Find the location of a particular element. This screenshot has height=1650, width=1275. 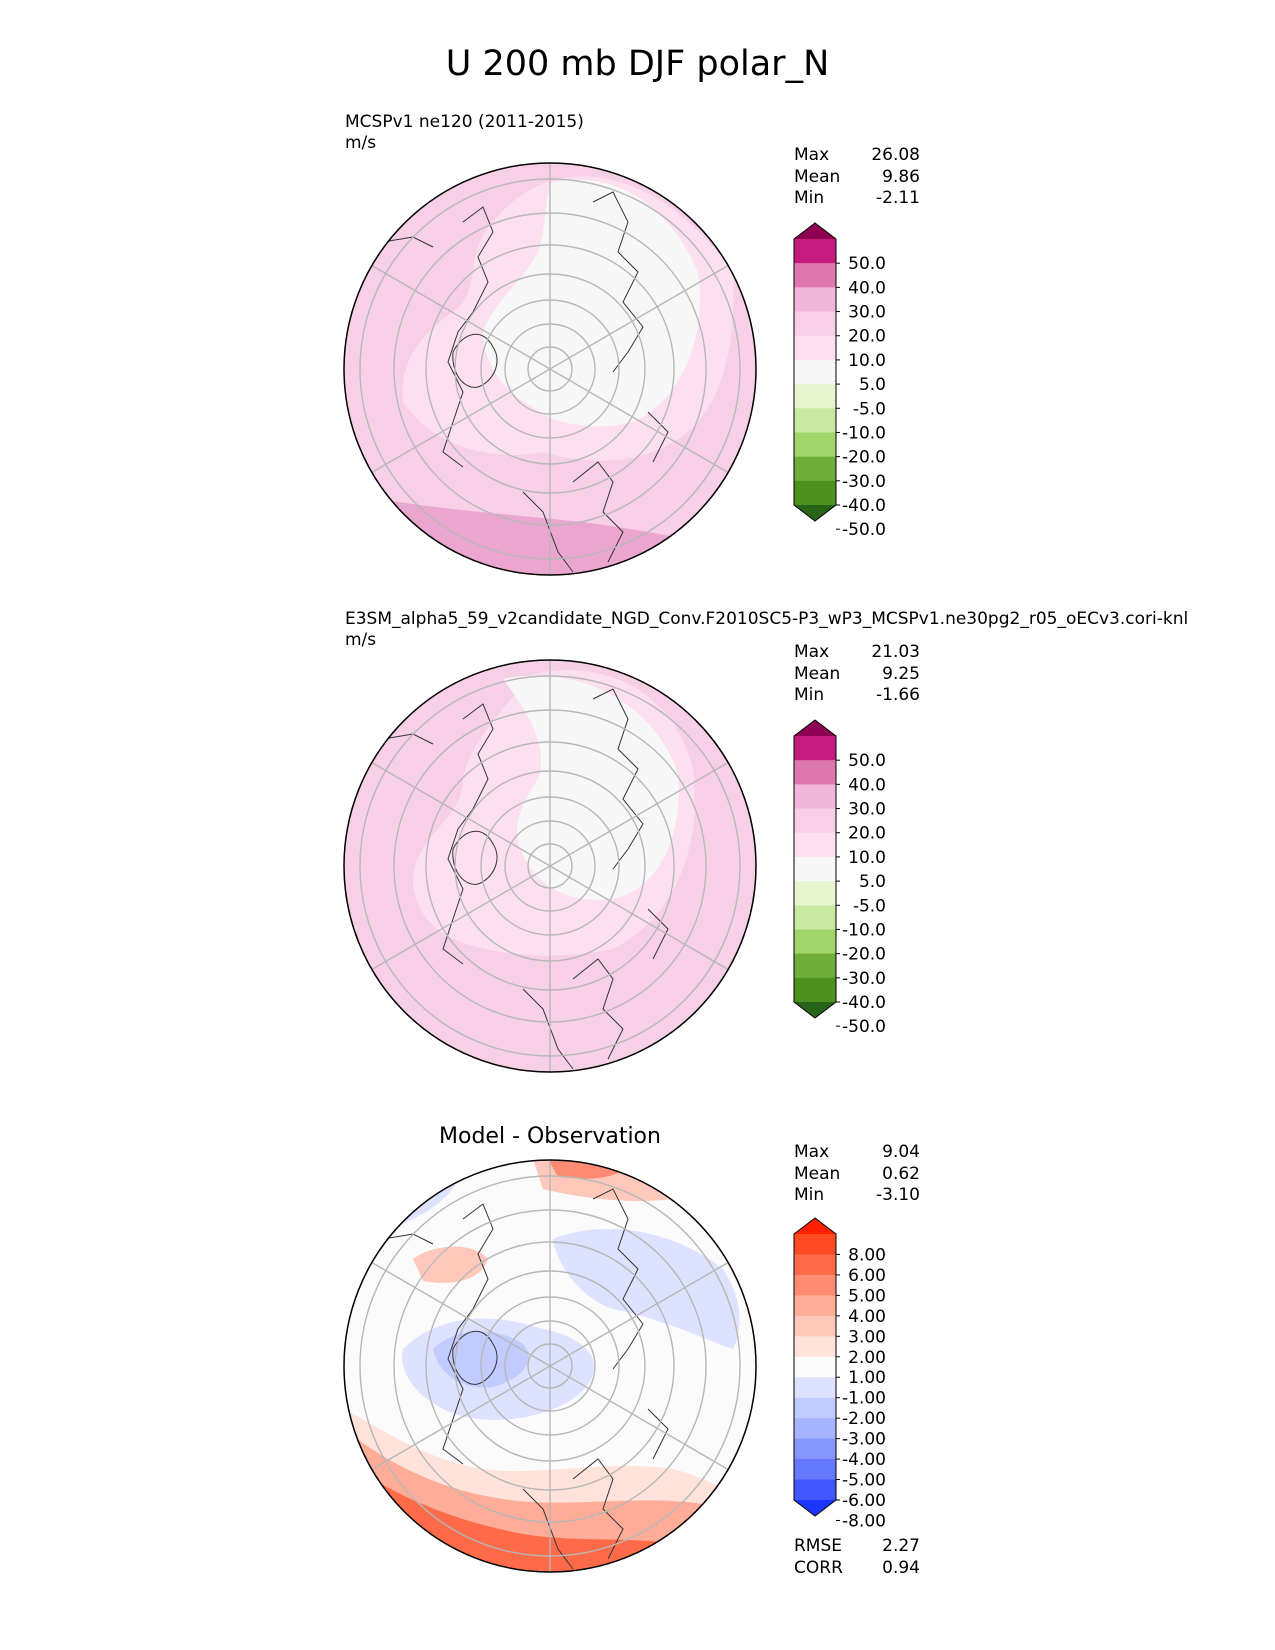

panel-3-title: Model - Observation is located at coordinates (550, 1136).